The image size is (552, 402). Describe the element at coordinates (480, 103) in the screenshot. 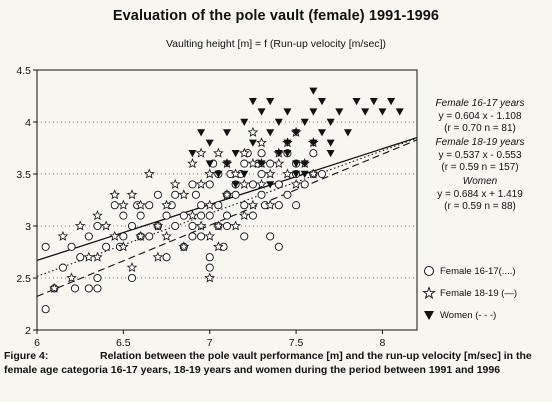

I see `annotation-heading: Female 16-17 years` at that location.